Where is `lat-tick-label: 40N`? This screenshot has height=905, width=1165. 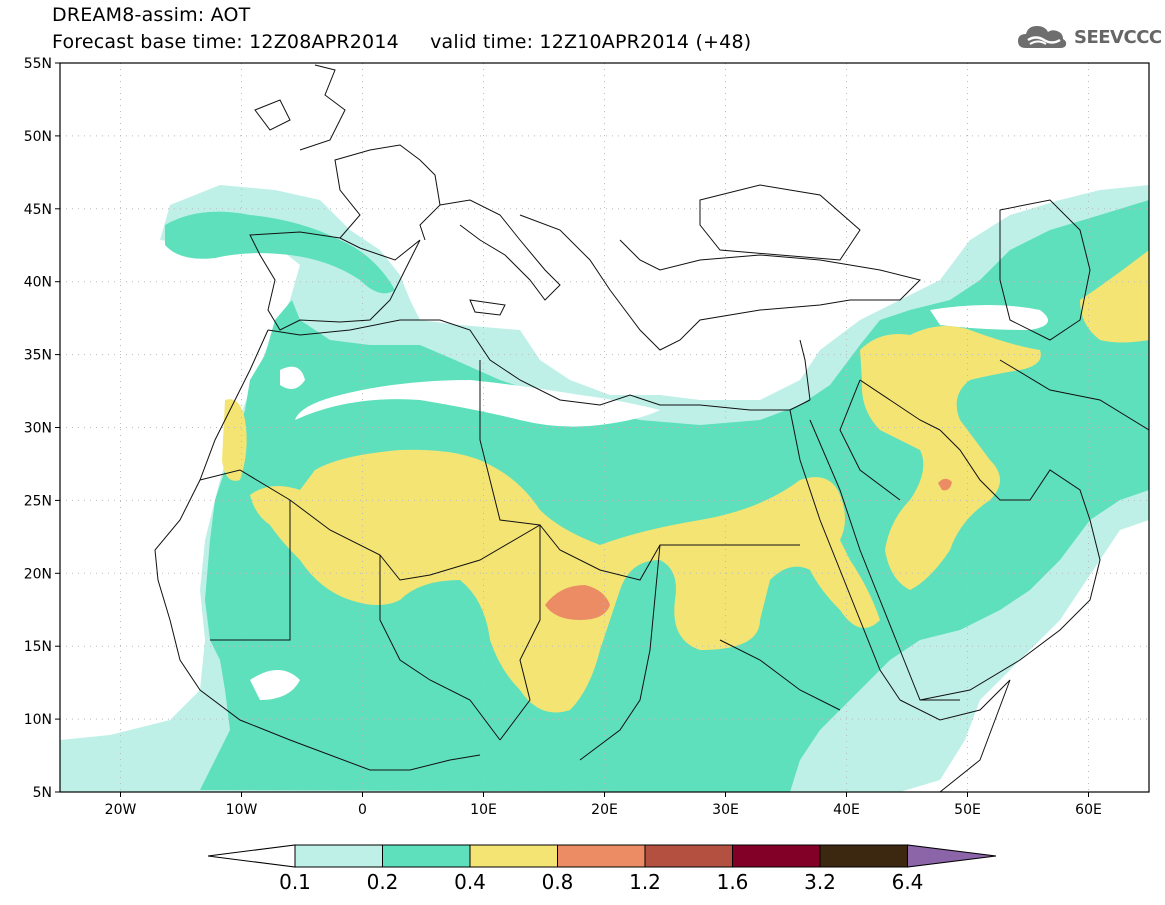
lat-tick-label: 40N is located at coordinates (38, 283).